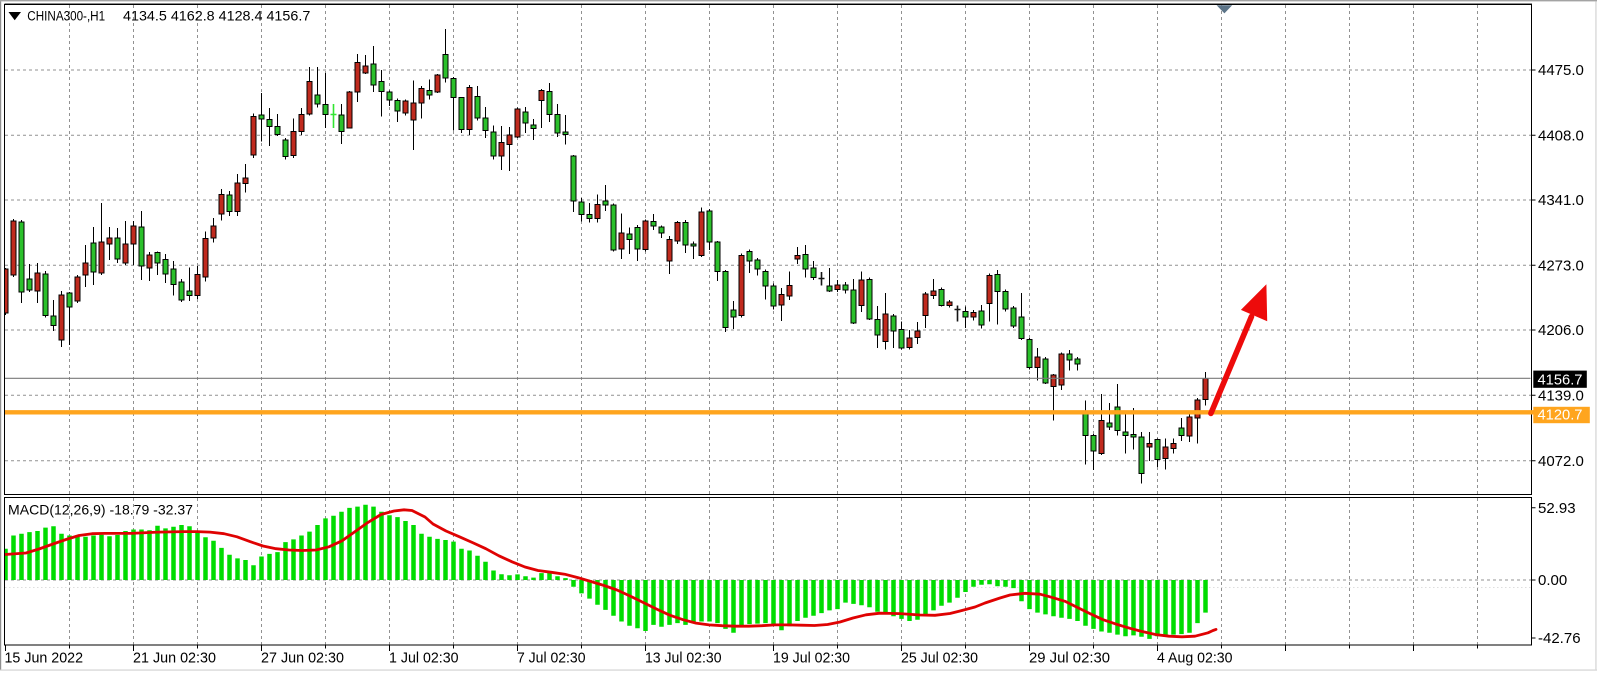  What do you see at coordinates (1561, 136) in the screenshot?
I see `svg-text: 4408.0` at bounding box center [1561, 136].